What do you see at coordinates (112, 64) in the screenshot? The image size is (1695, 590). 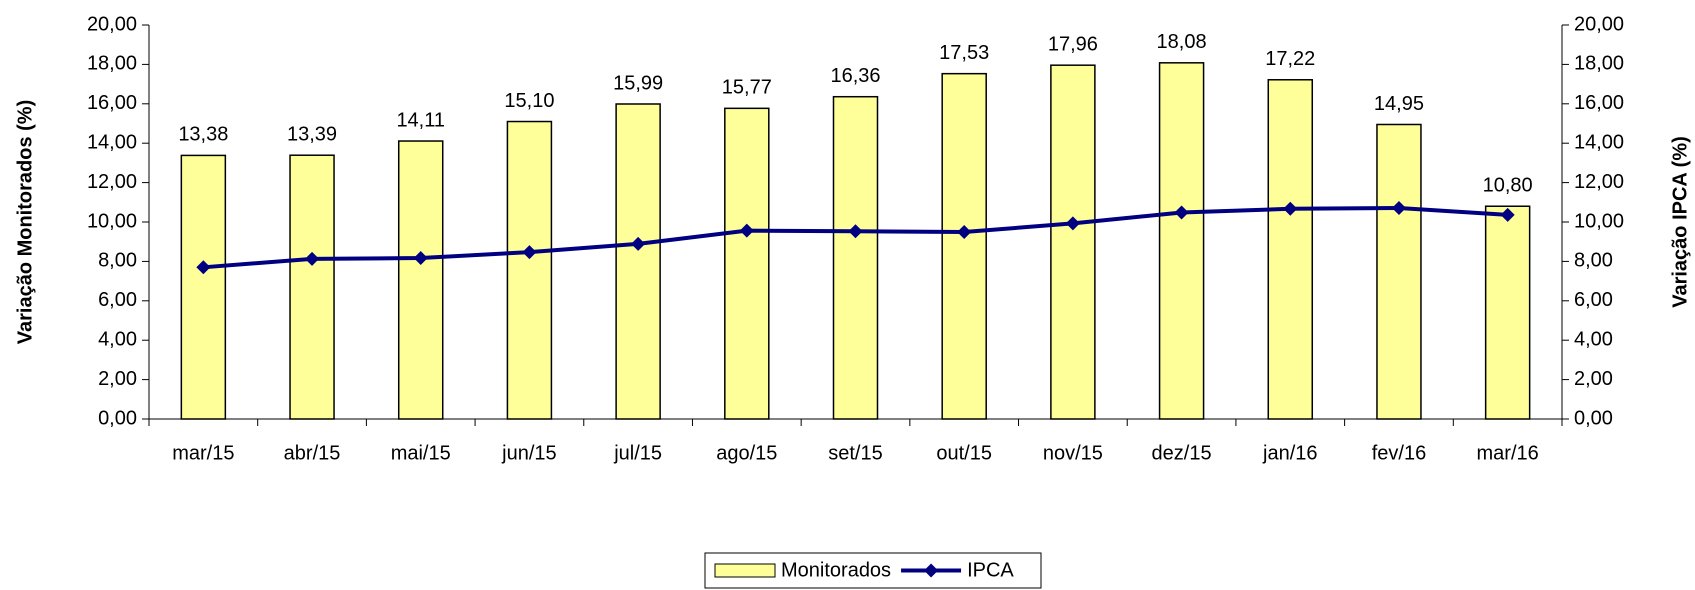 I see `y-tick-label: 18,00` at bounding box center [112, 64].